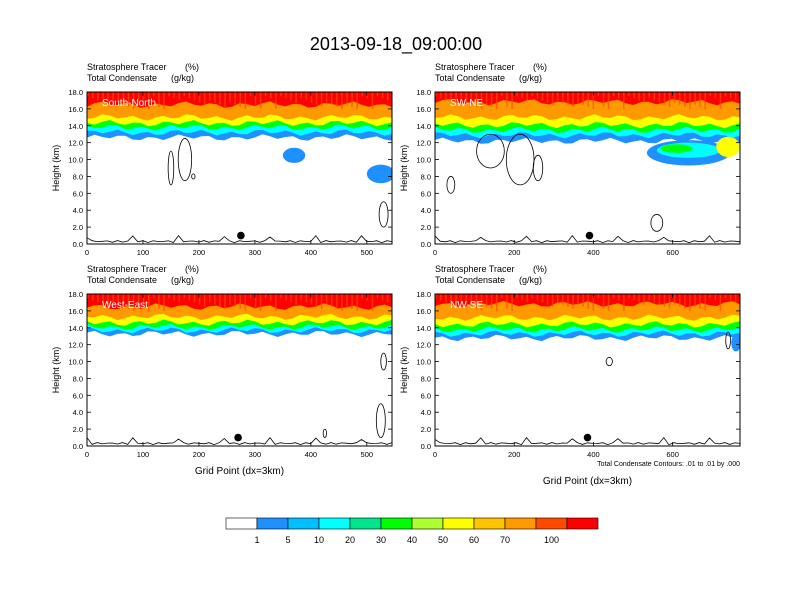 The width and height of the screenshot is (792, 612). I want to click on colorbar: 1 5 10 20 30 40 50 60 70 100, so click(412, 531).